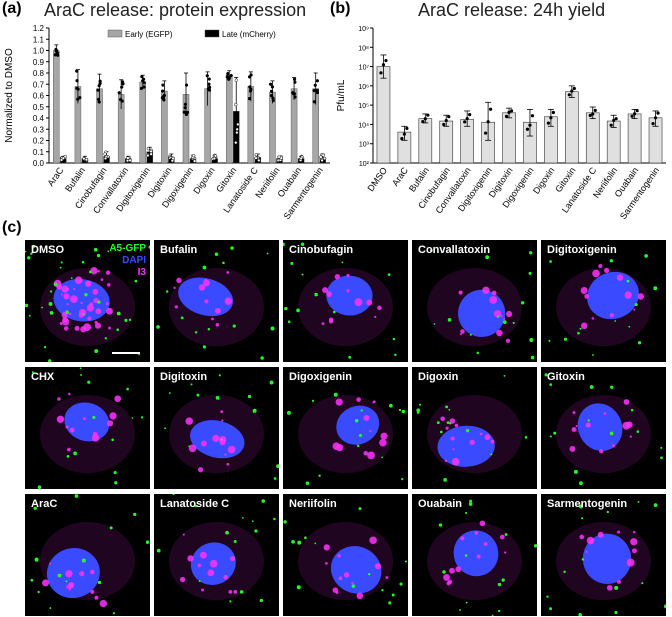 Image resolution: width=672 pixels, height=617 pixels. I want to click on chart-b-x-tick-label: Digoxin, so click(543, 180).